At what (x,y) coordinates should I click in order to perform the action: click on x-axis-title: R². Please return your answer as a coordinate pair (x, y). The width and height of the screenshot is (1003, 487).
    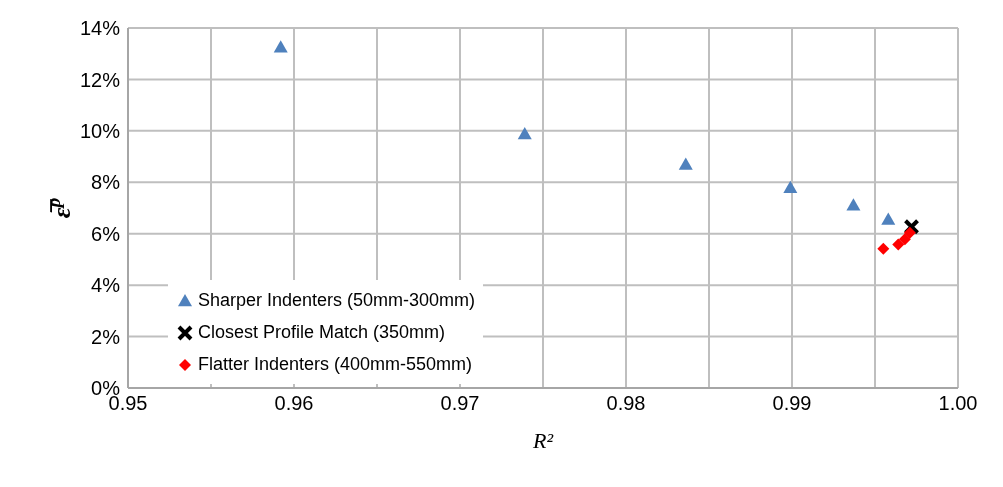
    Looking at the image, I should click on (542, 440).